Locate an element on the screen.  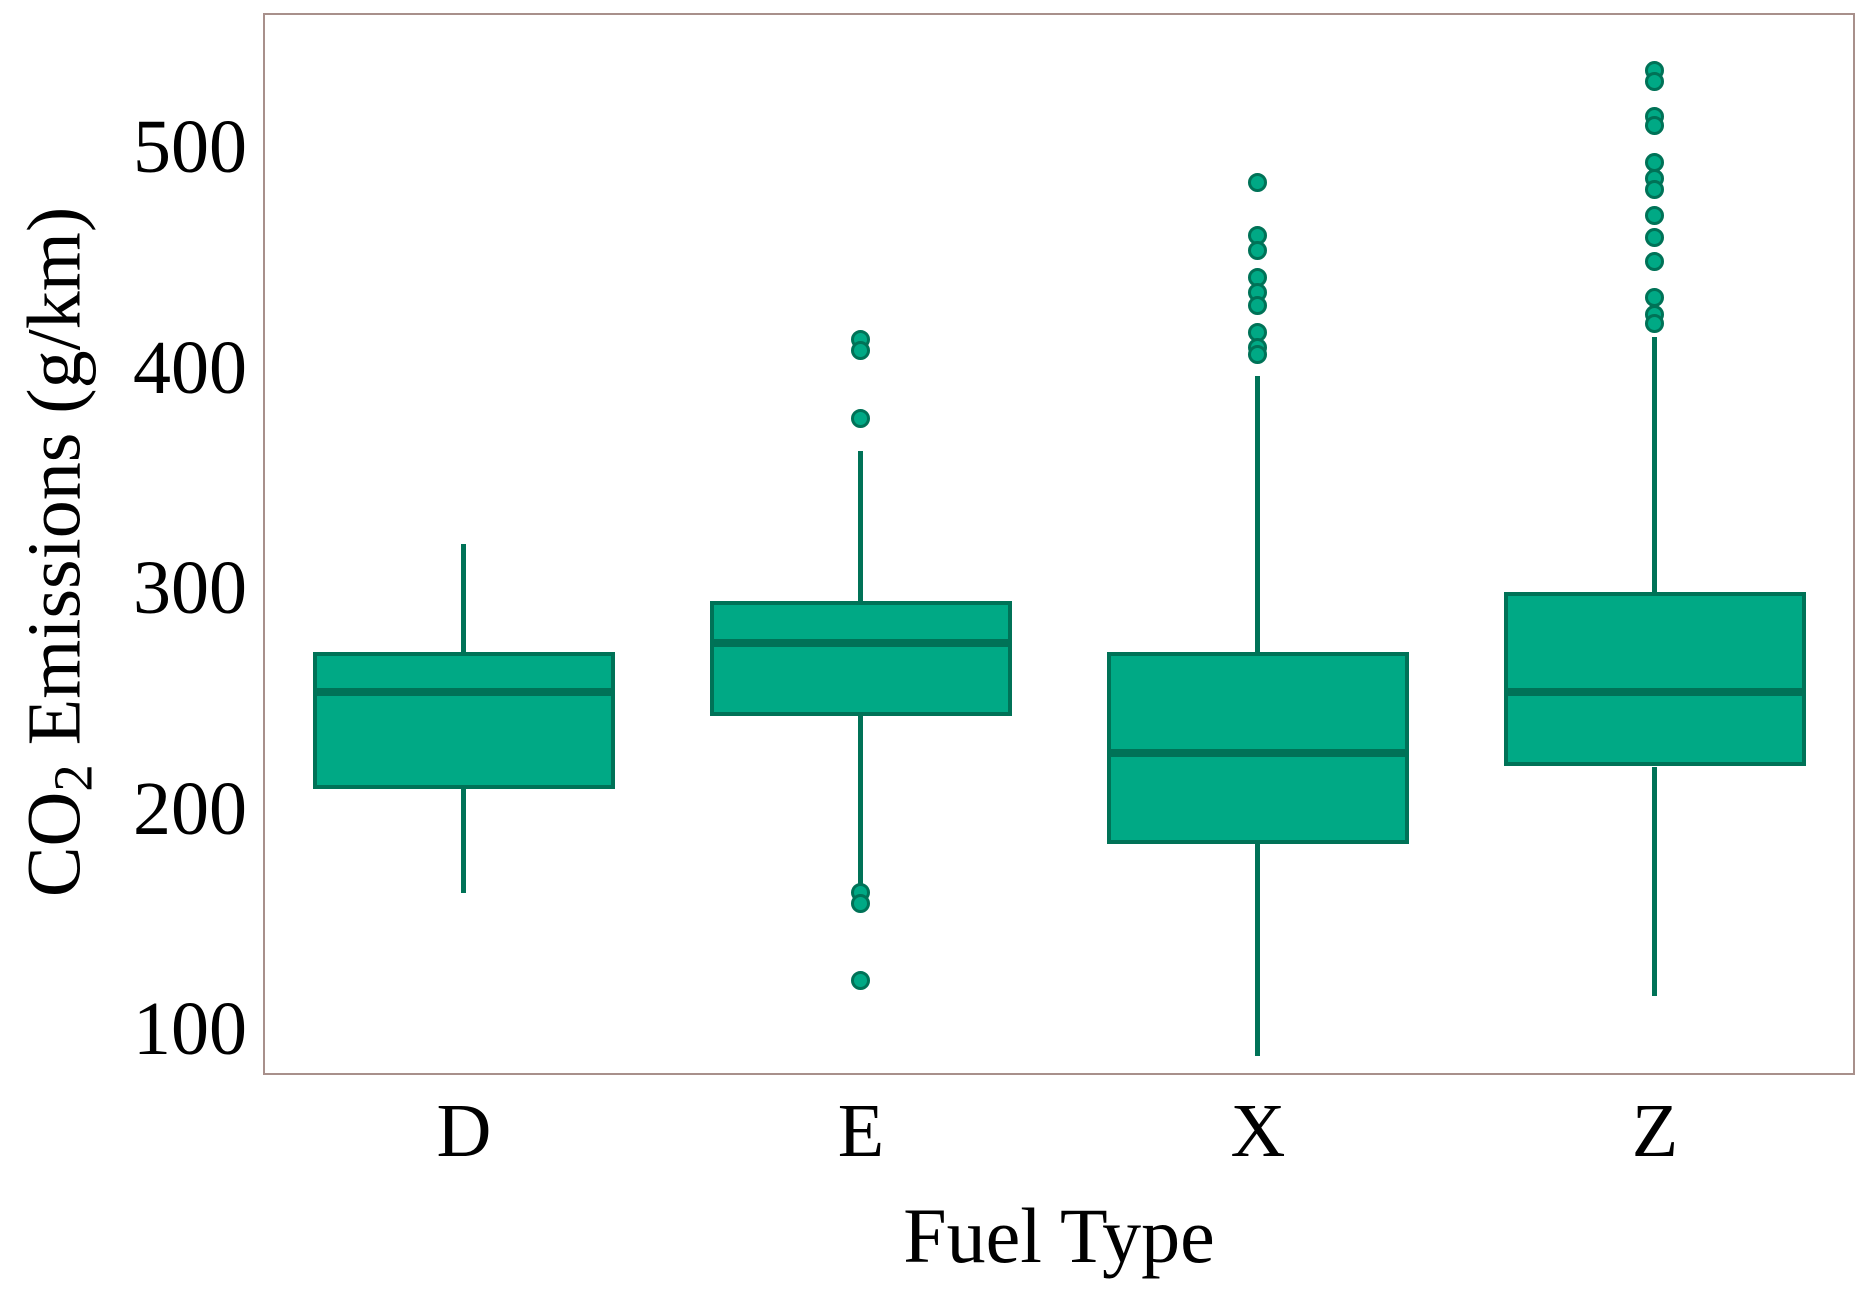
box-E is located at coordinates (861, 658).